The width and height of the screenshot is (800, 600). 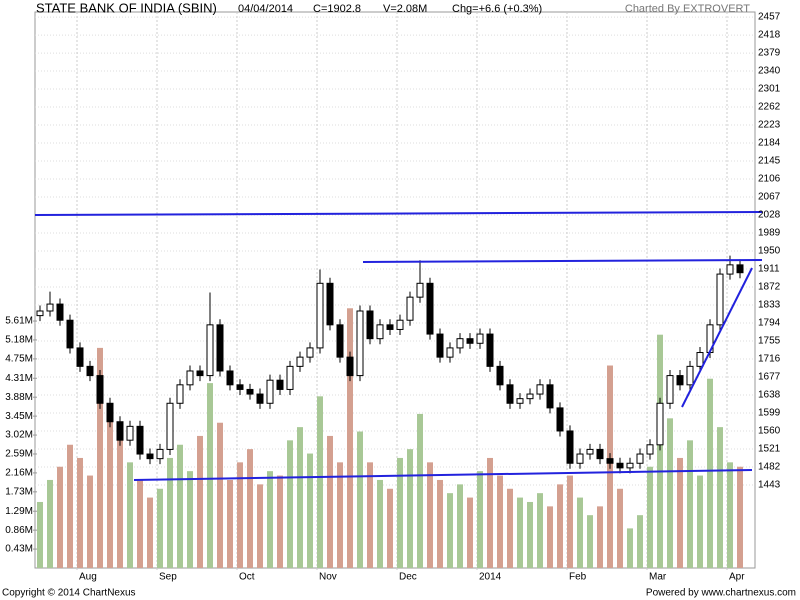 What do you see at coordinates (19, 511) in the screenshot?
I see `volume-tick-label: 1.29M` at bounding box center [19, 511].